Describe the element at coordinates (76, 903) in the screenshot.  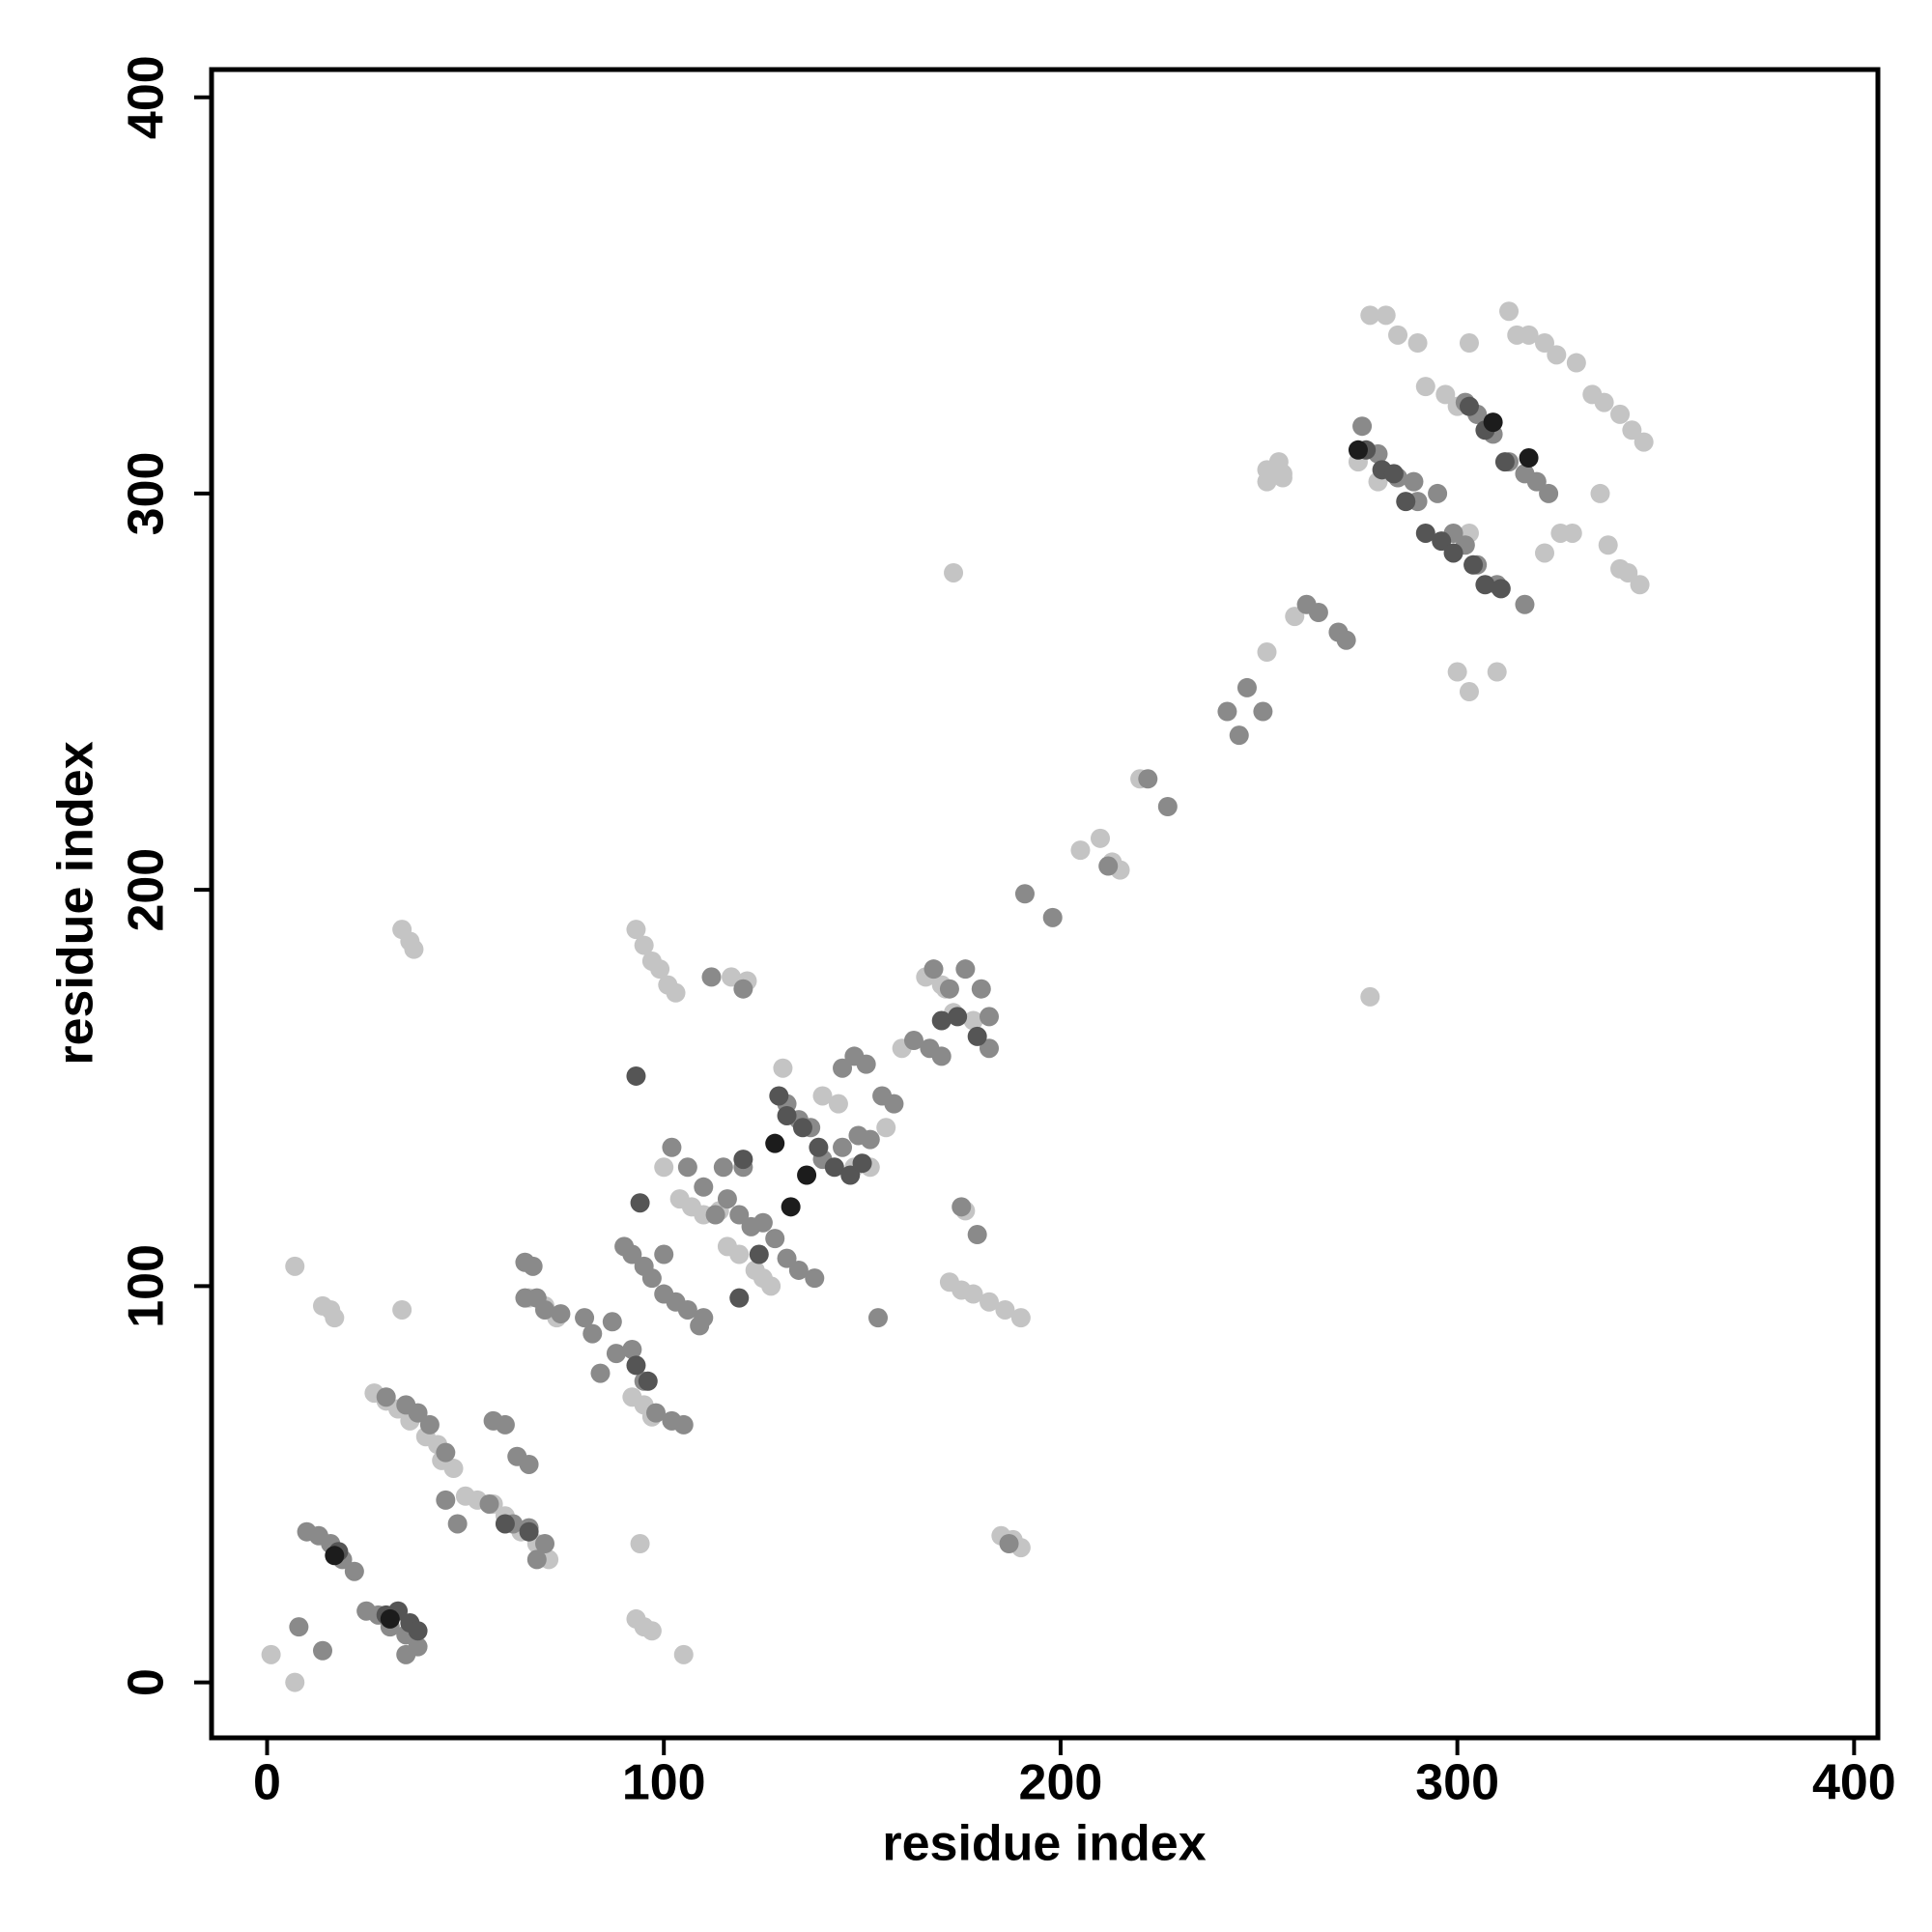
I see `y-axis-title: residue index` at that location.